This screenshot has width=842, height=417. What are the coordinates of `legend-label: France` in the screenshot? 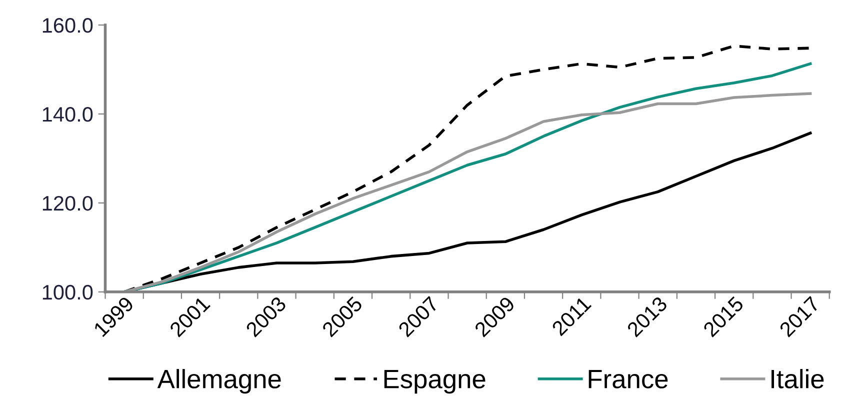 It's located at (628, 379).